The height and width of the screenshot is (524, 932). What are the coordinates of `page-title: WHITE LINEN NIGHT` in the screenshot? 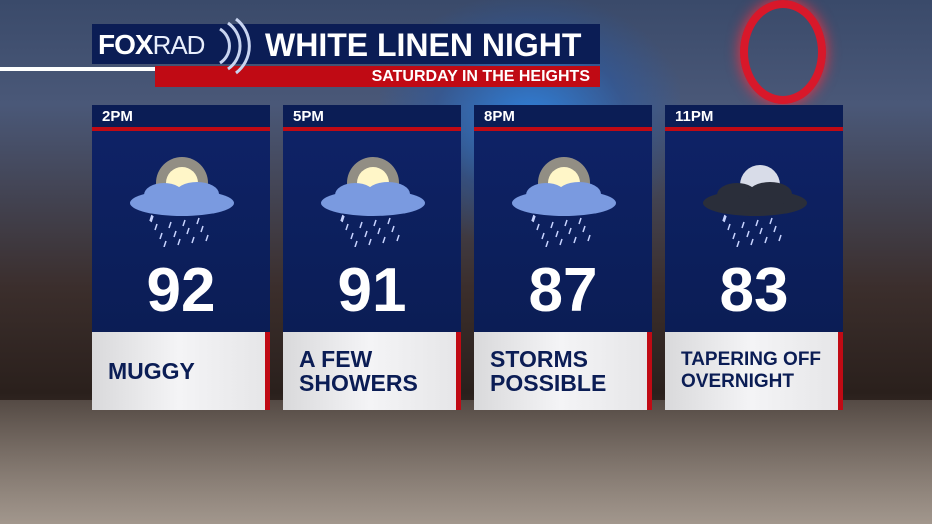 It's located at (423, 45).